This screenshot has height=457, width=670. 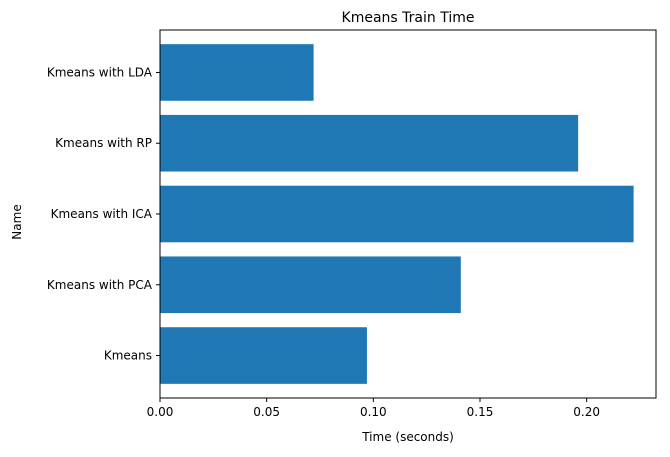 What do you see at coordinates (102, 214) in the screenshot?
I see `y-tick-label: Kmeans with ICA` at bounding box center [102, 214].